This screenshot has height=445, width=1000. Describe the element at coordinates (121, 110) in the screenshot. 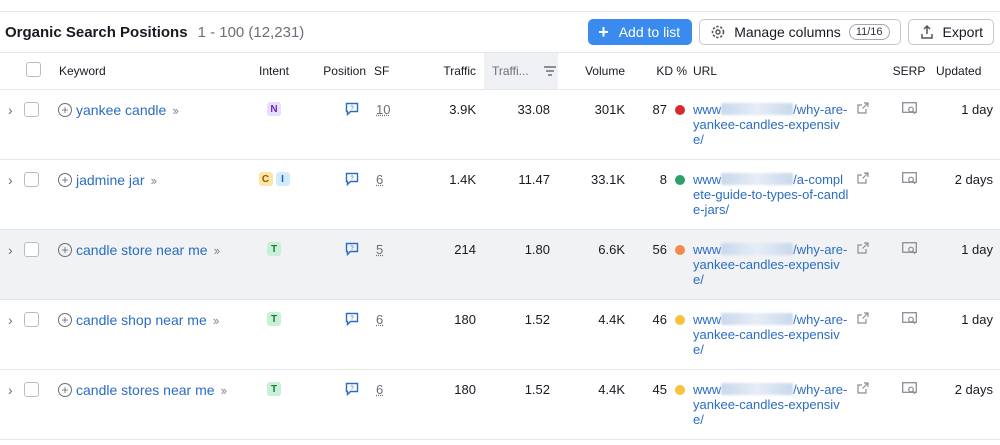

I see `keyword-link: yankee candle` at that location.